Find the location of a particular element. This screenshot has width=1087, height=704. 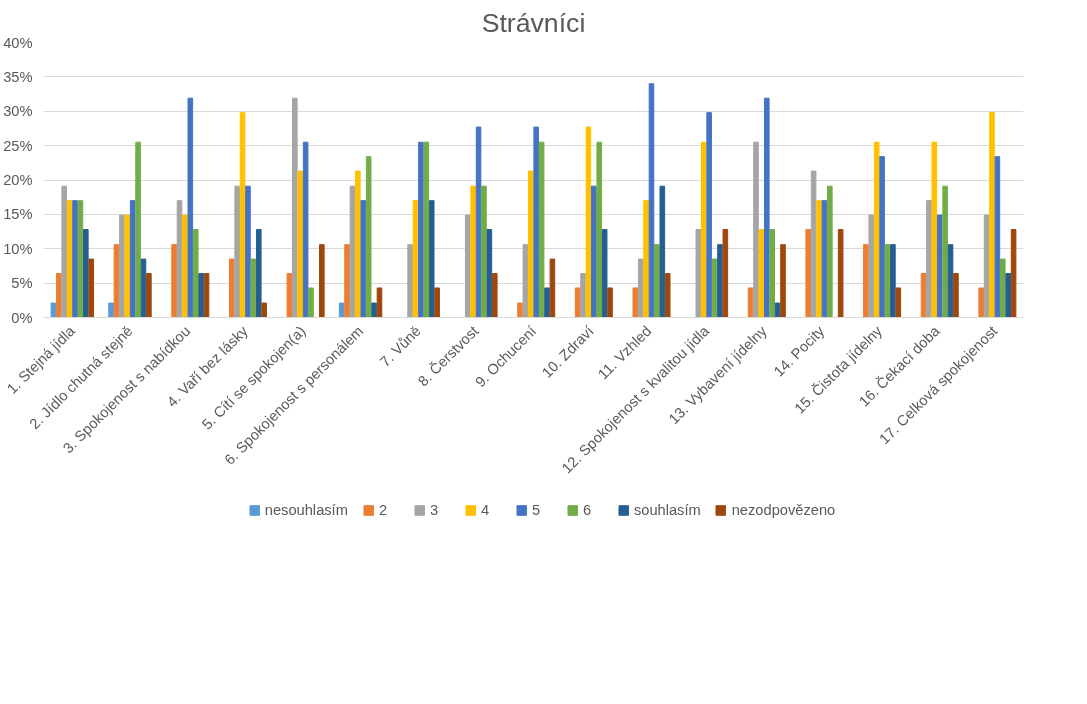

y-tick-label: 30% is located at coordinates (18, 111).